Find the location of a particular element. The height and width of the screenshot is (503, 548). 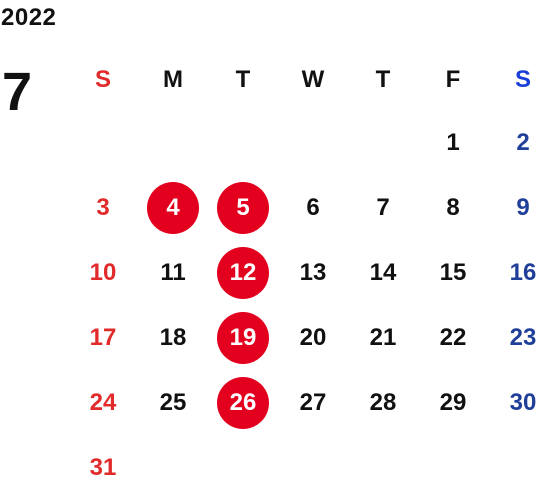

day-number: 18 is located at coordinates (173, 337).